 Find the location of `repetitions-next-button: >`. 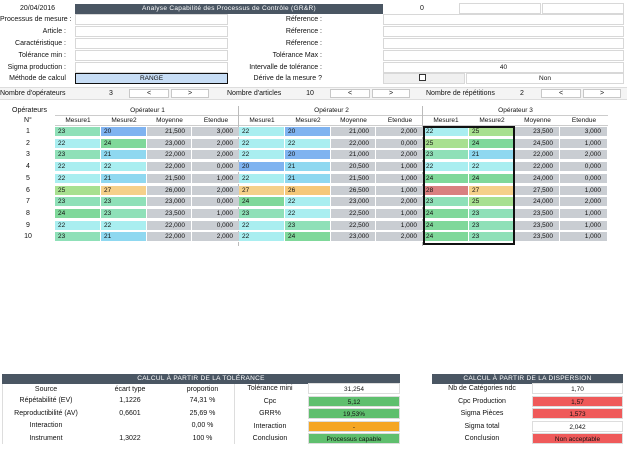

repetitions-next-button: > is located at coordinates (602, 93).